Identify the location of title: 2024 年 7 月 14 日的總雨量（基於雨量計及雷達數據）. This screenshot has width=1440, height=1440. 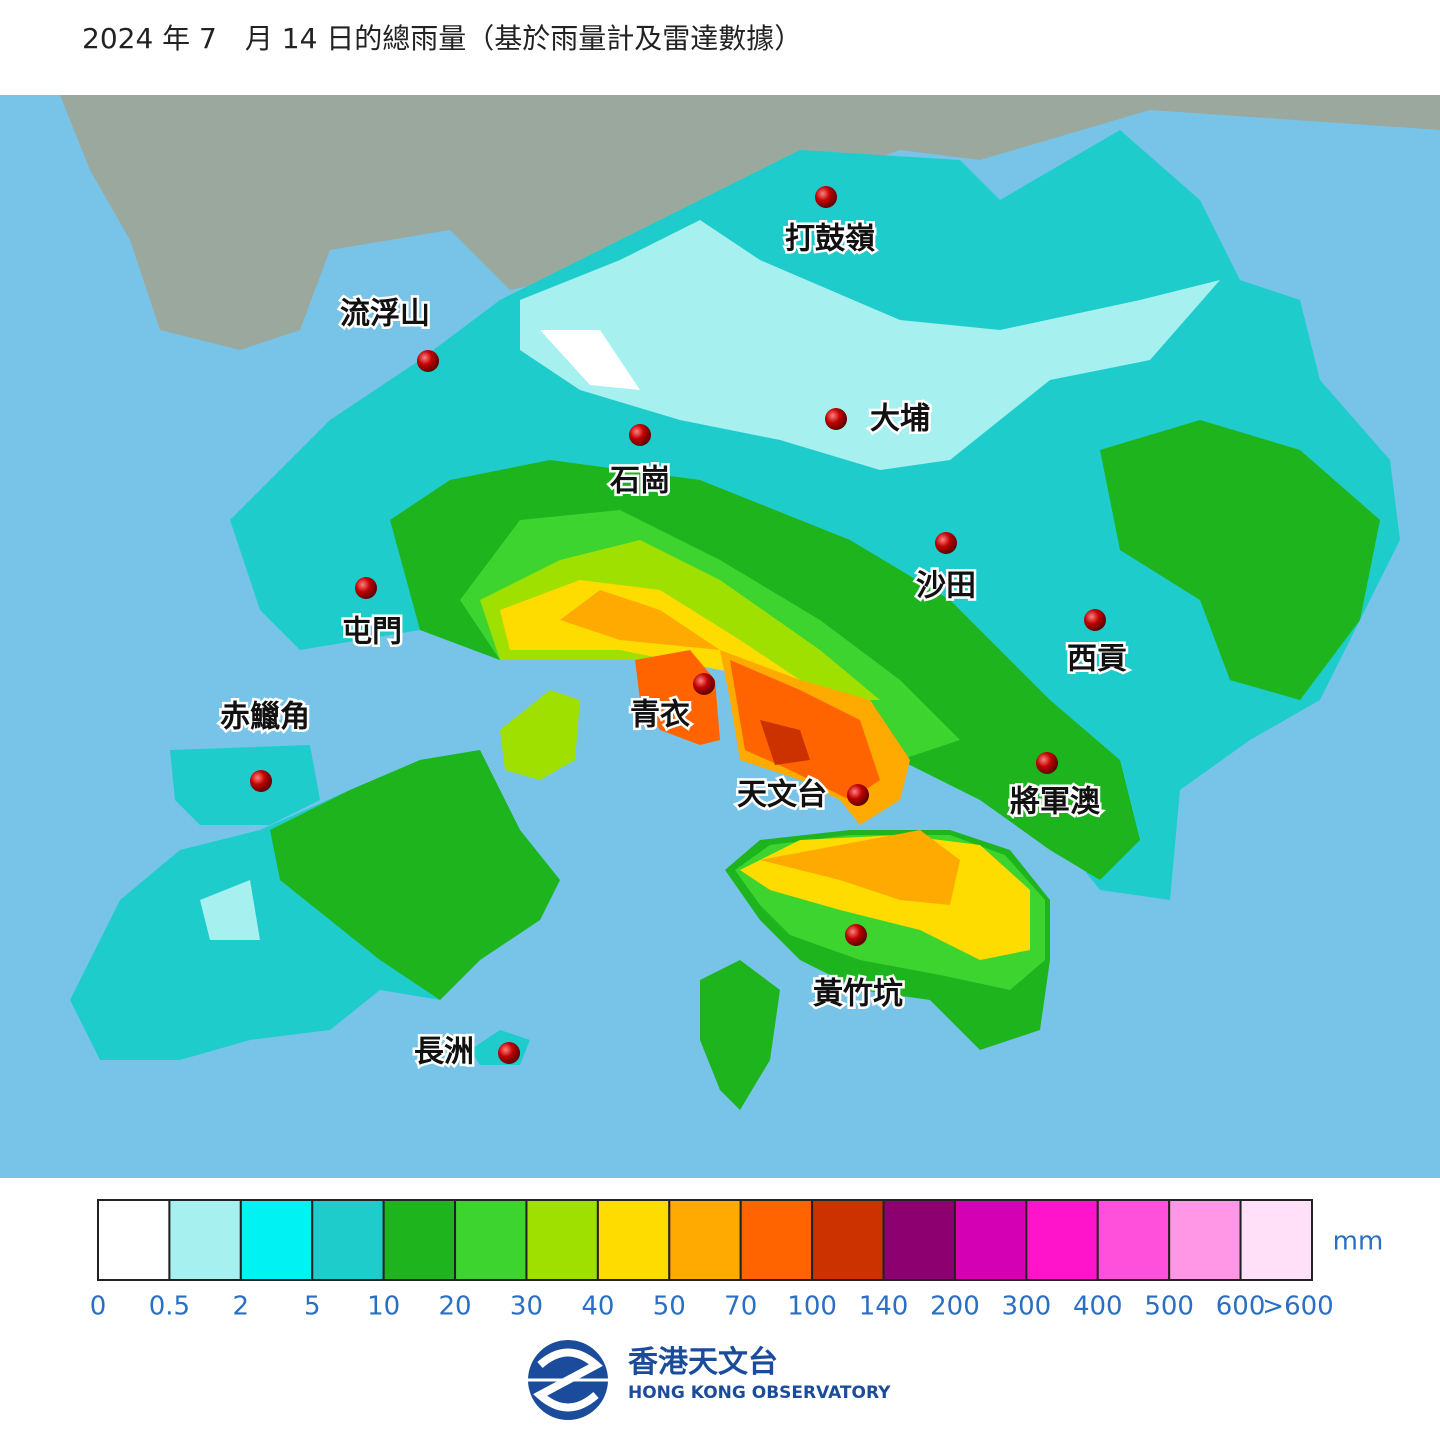
(442, 38).